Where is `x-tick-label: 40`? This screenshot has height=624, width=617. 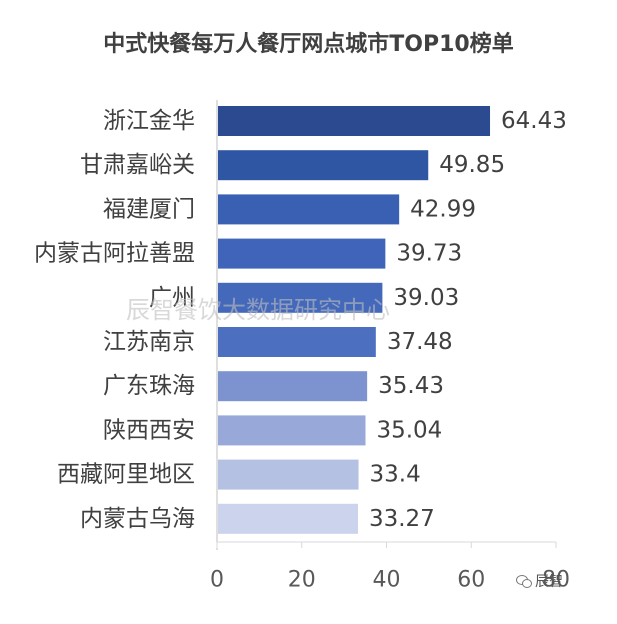 x-tick-label: 40 is located at coordinates (387, 580).